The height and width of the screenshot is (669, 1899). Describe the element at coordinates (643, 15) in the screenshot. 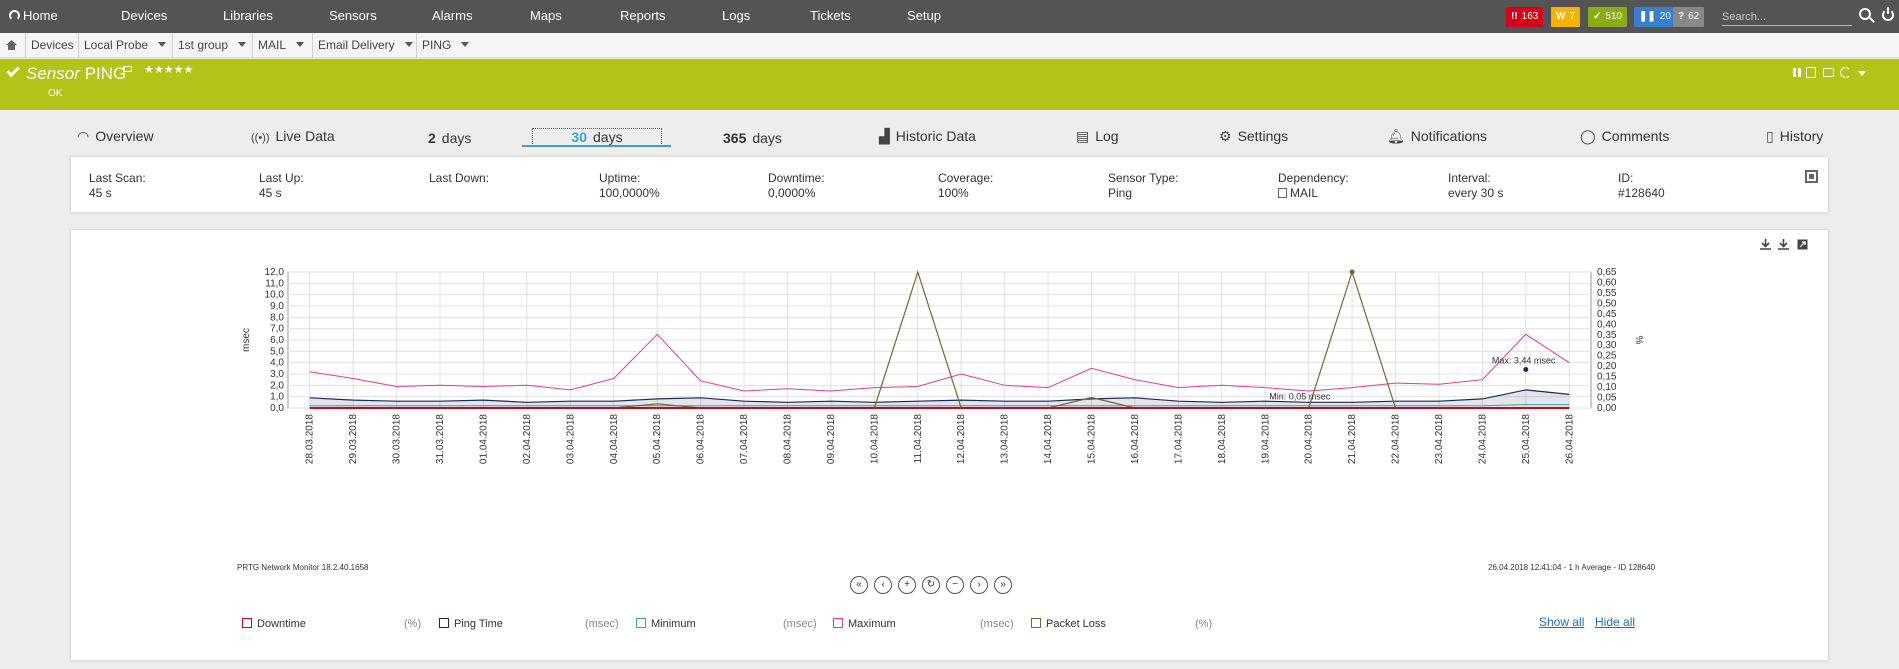

I see `nav-reports: Reports` at that location.